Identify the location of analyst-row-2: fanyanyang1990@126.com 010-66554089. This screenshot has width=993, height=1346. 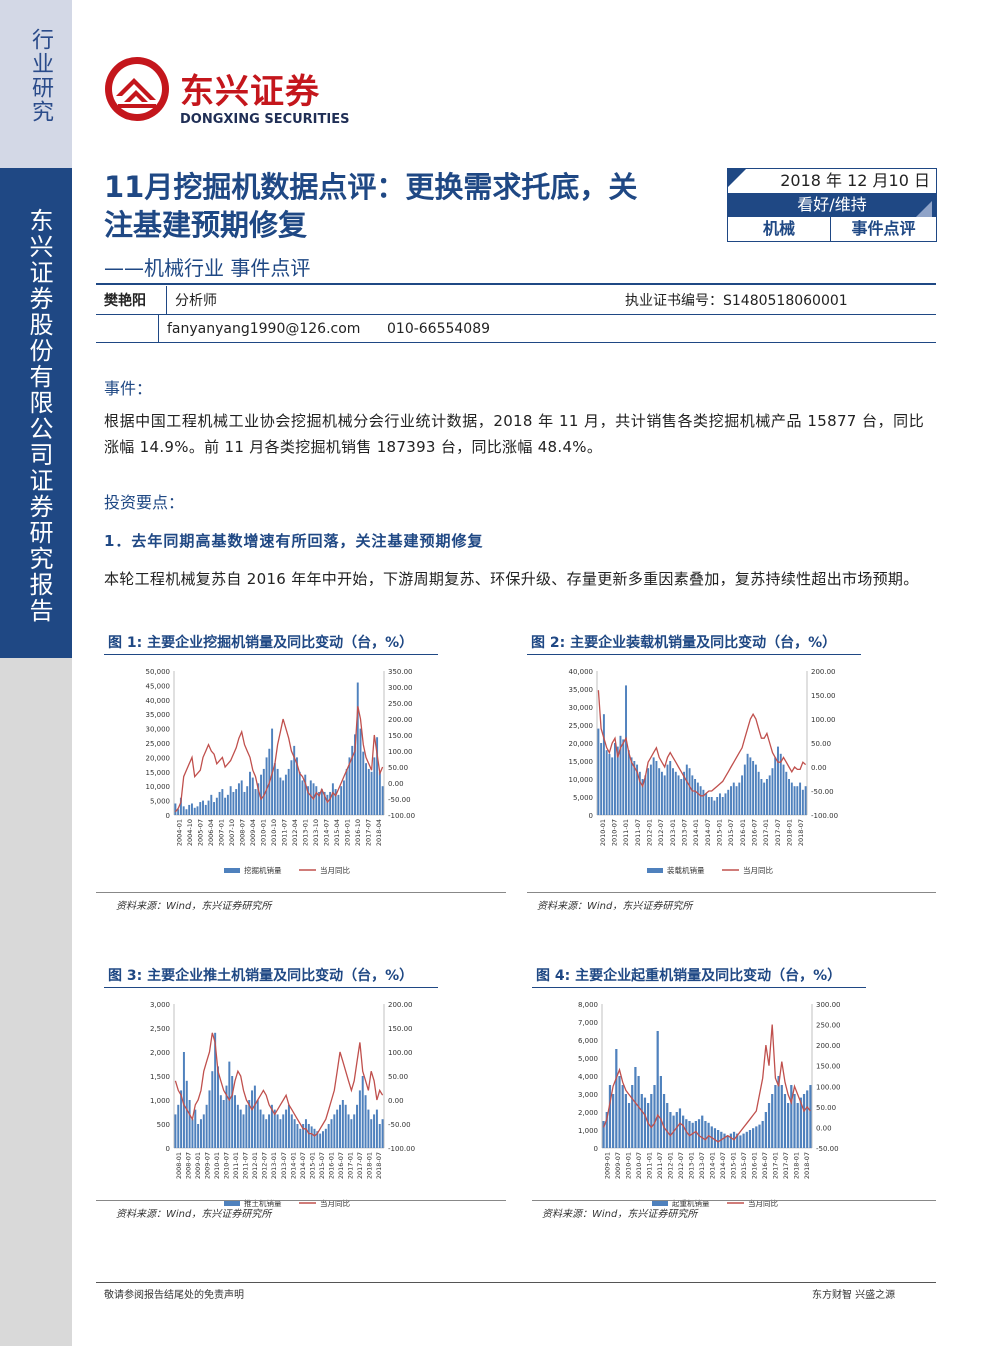
(516, 329).